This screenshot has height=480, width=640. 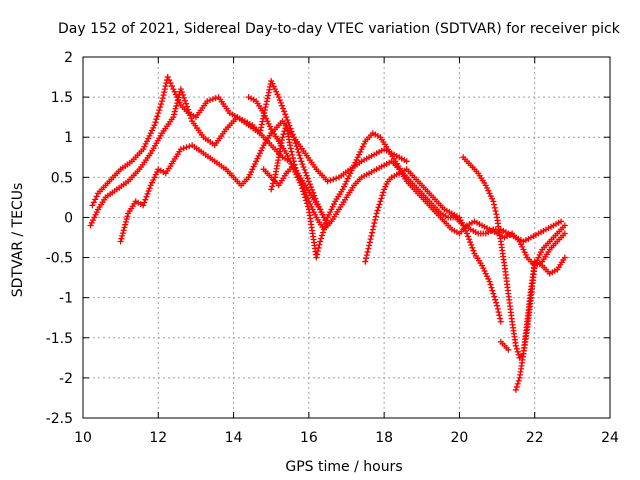 I want to click on x-tick-label: 22, so click(x=535, y=438).